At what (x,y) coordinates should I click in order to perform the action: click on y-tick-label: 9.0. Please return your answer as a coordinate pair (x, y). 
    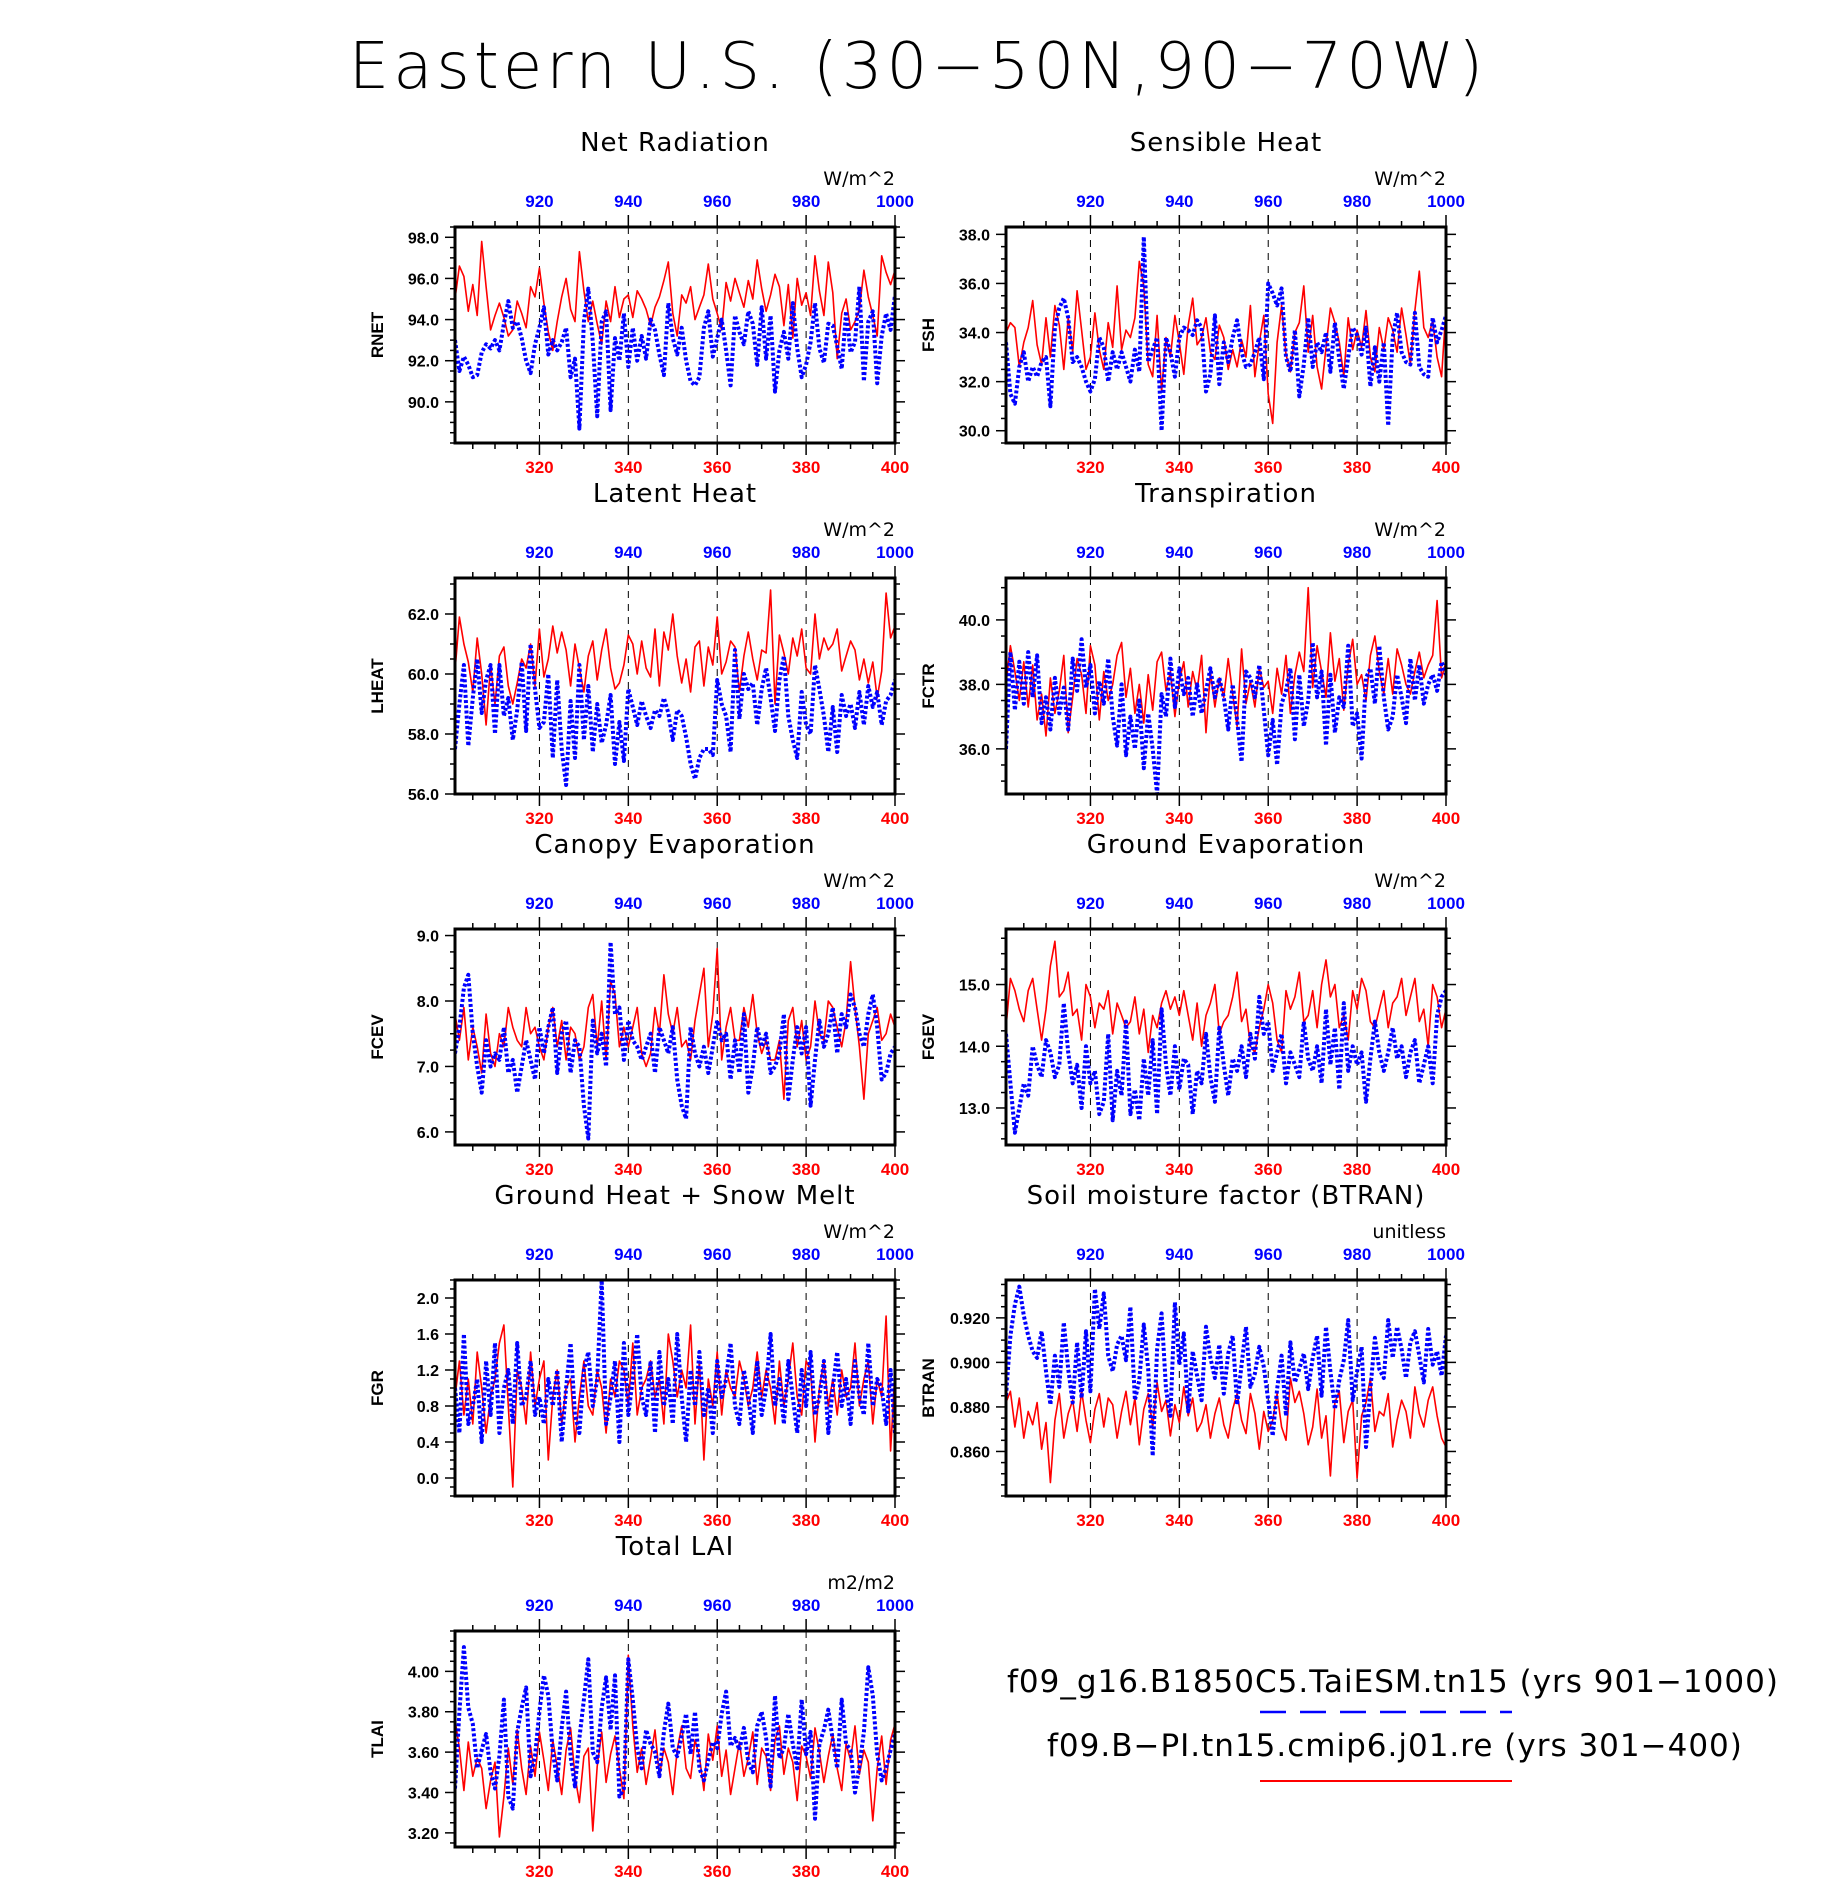
    Looking at the image, I should click on (428, 937).